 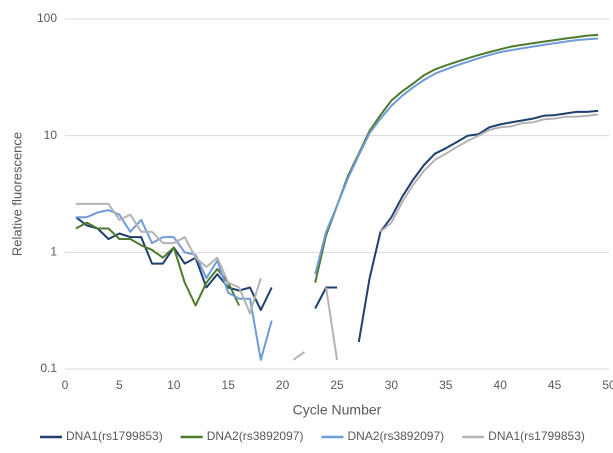 I want to click on y-tick-label: 100, so click(x=47, y=18).